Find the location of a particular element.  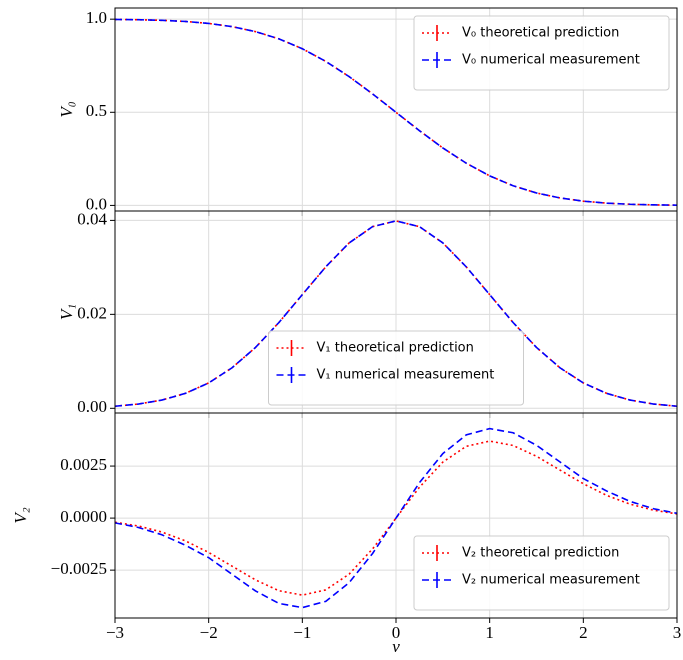

legend-label: V₂ theoretical prediction is located at coordinates (540, 553).